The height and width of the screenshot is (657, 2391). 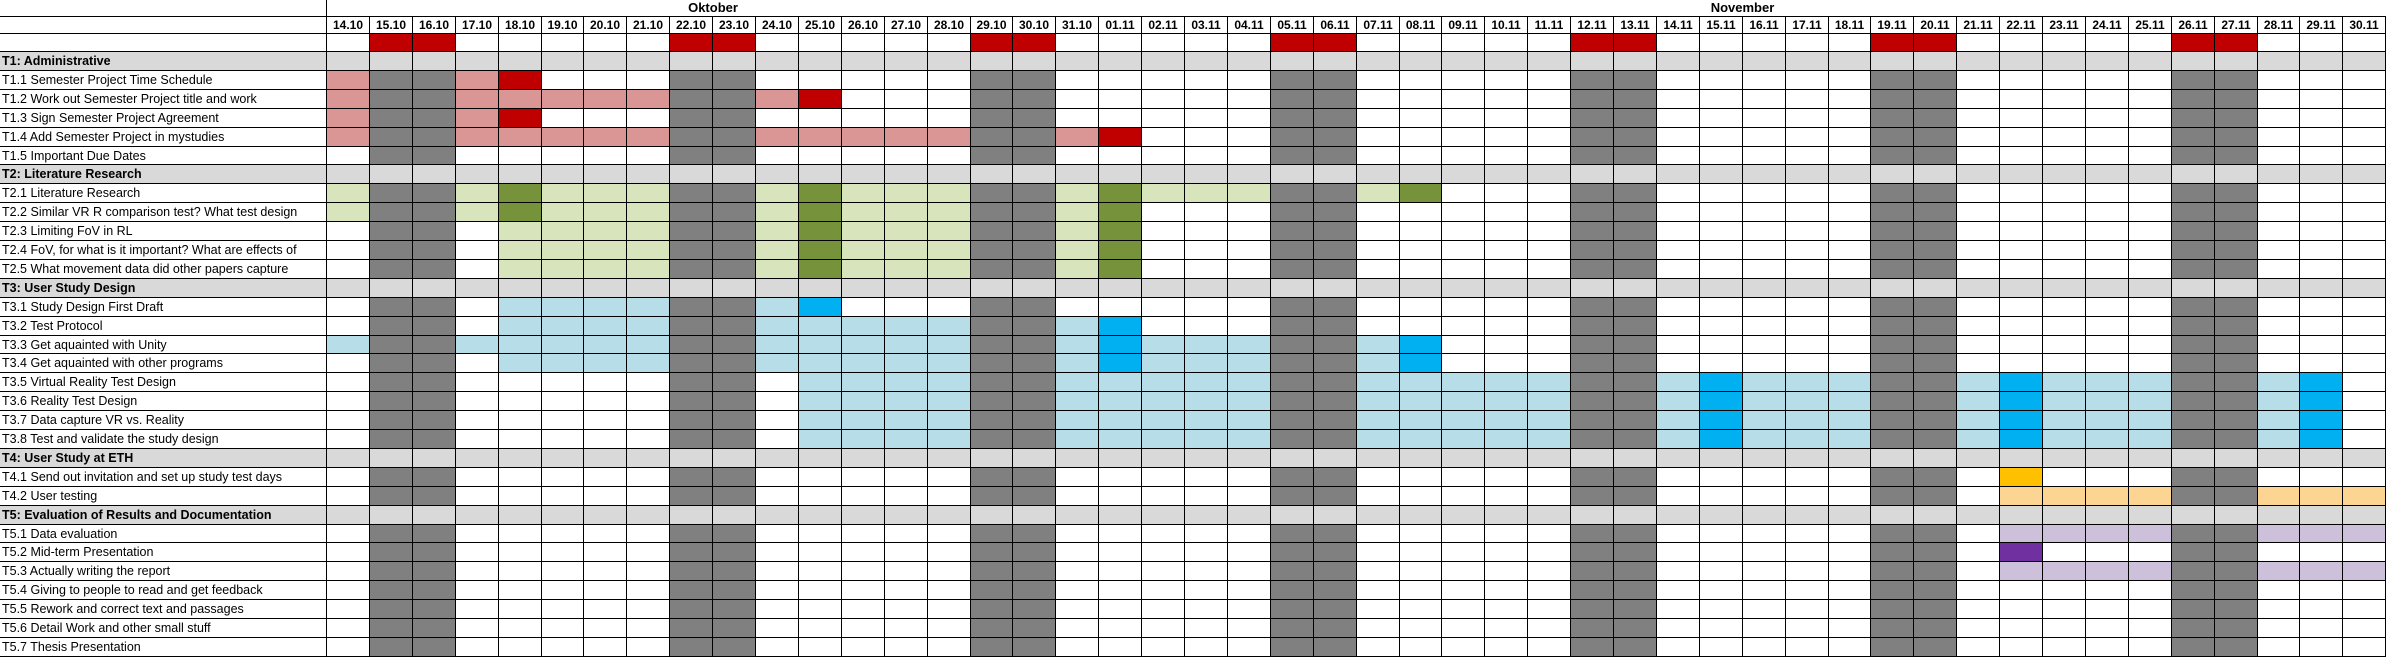 I want to click on task-label: T1.4 Add Semester Project in mystudies, so click(x=163, y=137).